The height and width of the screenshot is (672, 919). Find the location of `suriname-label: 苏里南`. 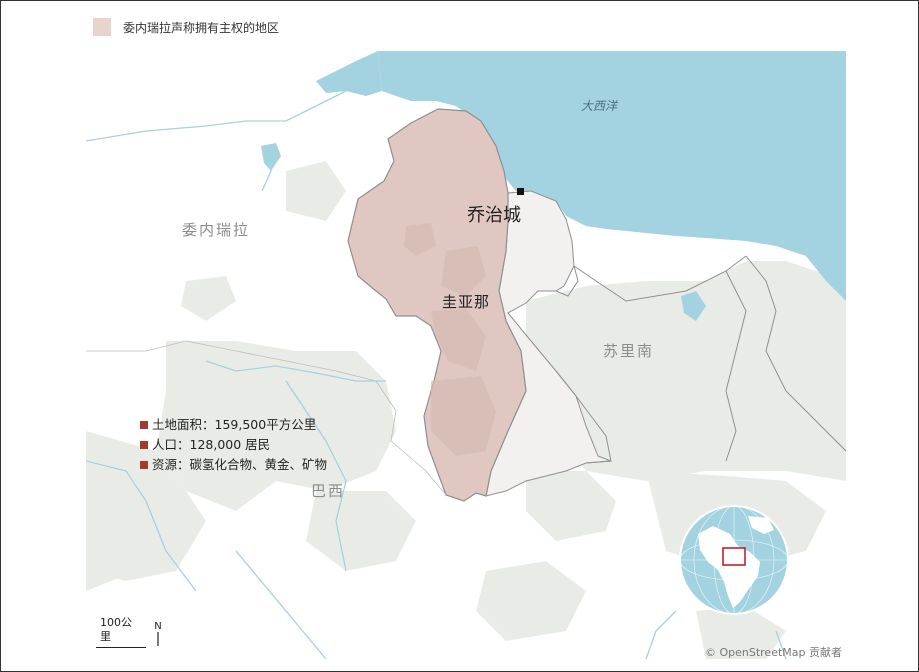

suriname-label: 苏里南 is located at coordinates (629, 351).